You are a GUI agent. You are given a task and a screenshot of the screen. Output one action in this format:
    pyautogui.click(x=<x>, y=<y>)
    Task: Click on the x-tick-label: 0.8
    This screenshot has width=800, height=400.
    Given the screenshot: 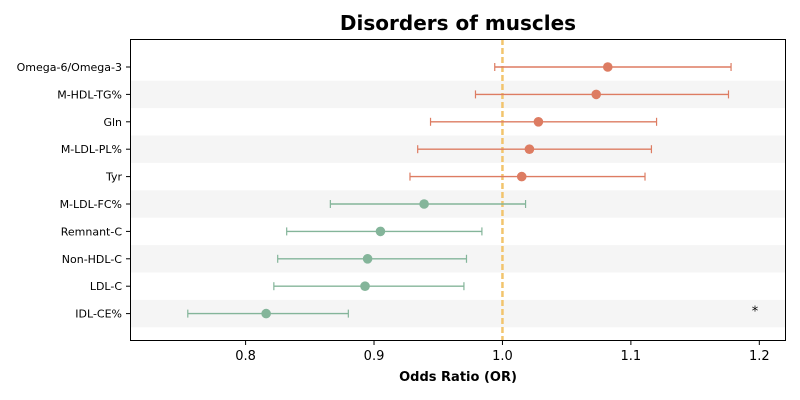 What is the action you would take?
    pyautogui.click(x=245, y=356)
    